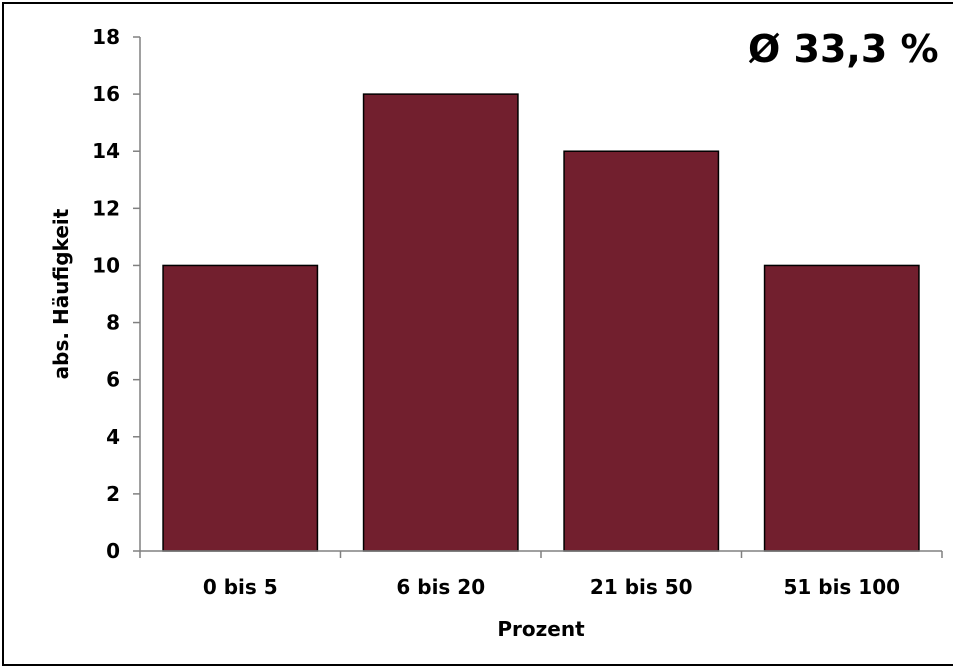 The width and height of the screenshot is (953, 670). I want to click on y-tick-label: 8, so click(113, 323).